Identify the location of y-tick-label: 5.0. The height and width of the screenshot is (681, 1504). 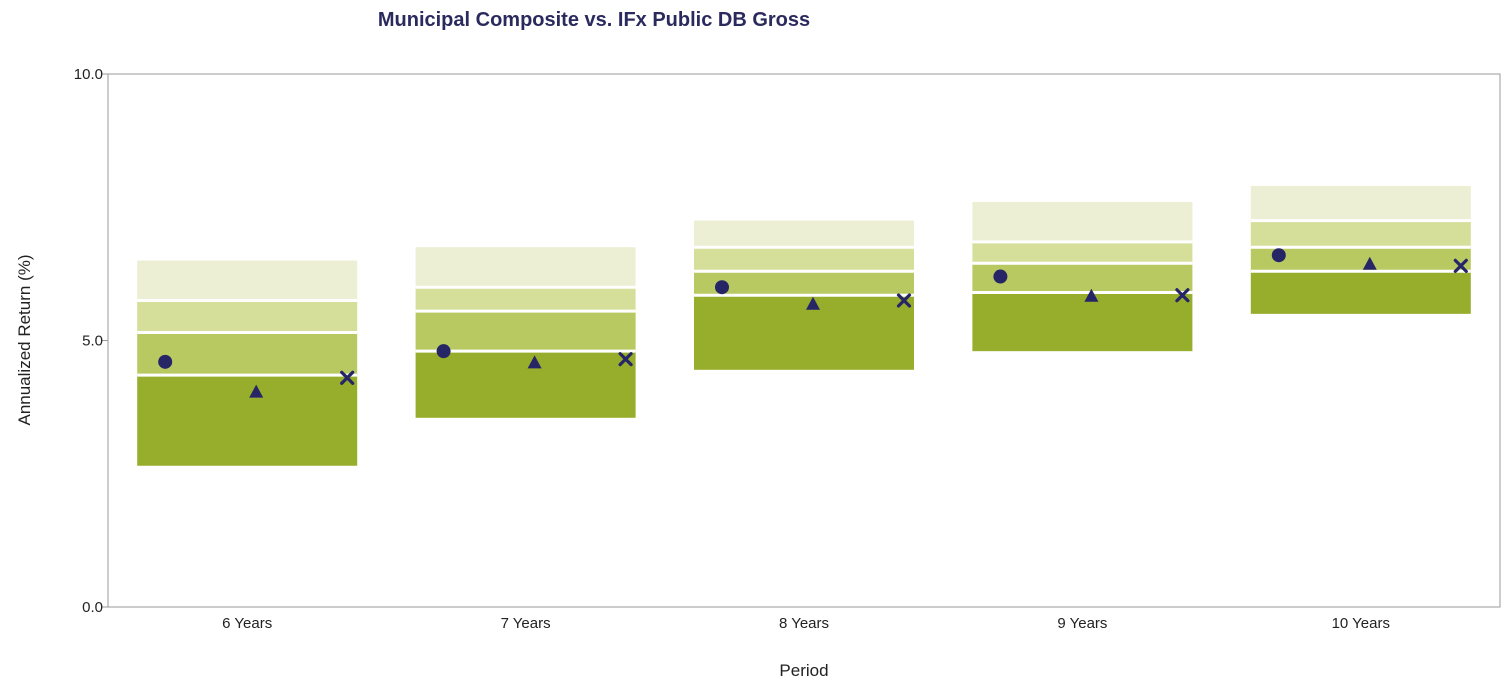
(92, 341).